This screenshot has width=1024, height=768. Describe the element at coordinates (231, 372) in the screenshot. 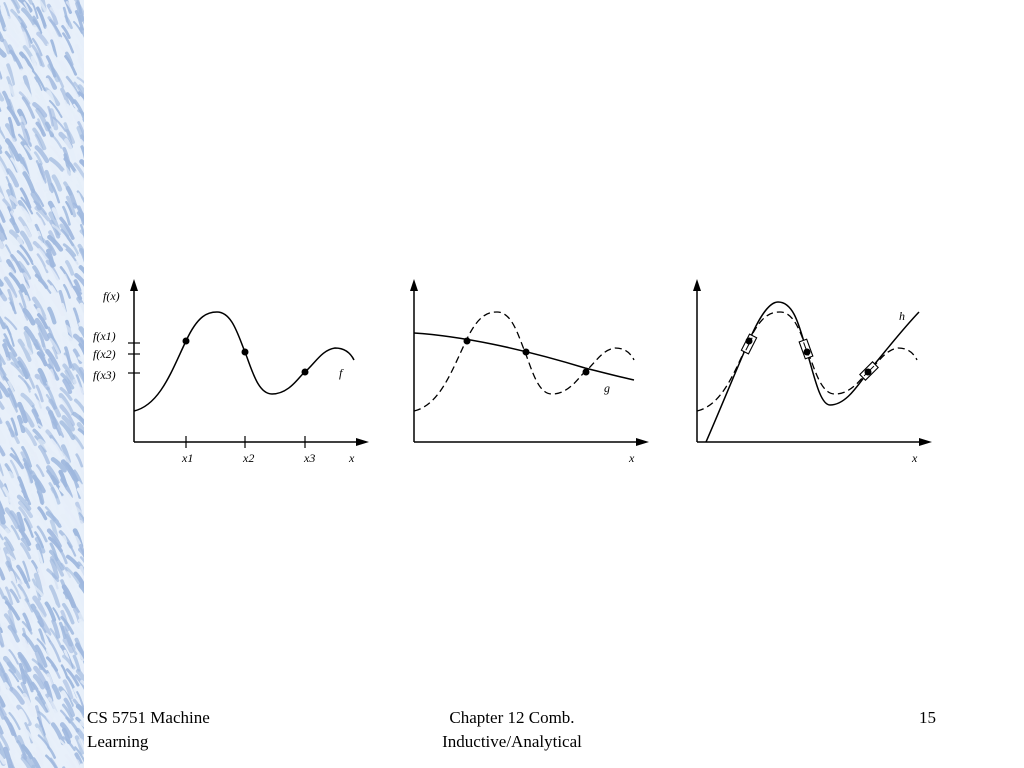

I see `panel-target-function: f(x) f(x1) f(x2) f(x3) x1 x2 x3 x f` at that location.